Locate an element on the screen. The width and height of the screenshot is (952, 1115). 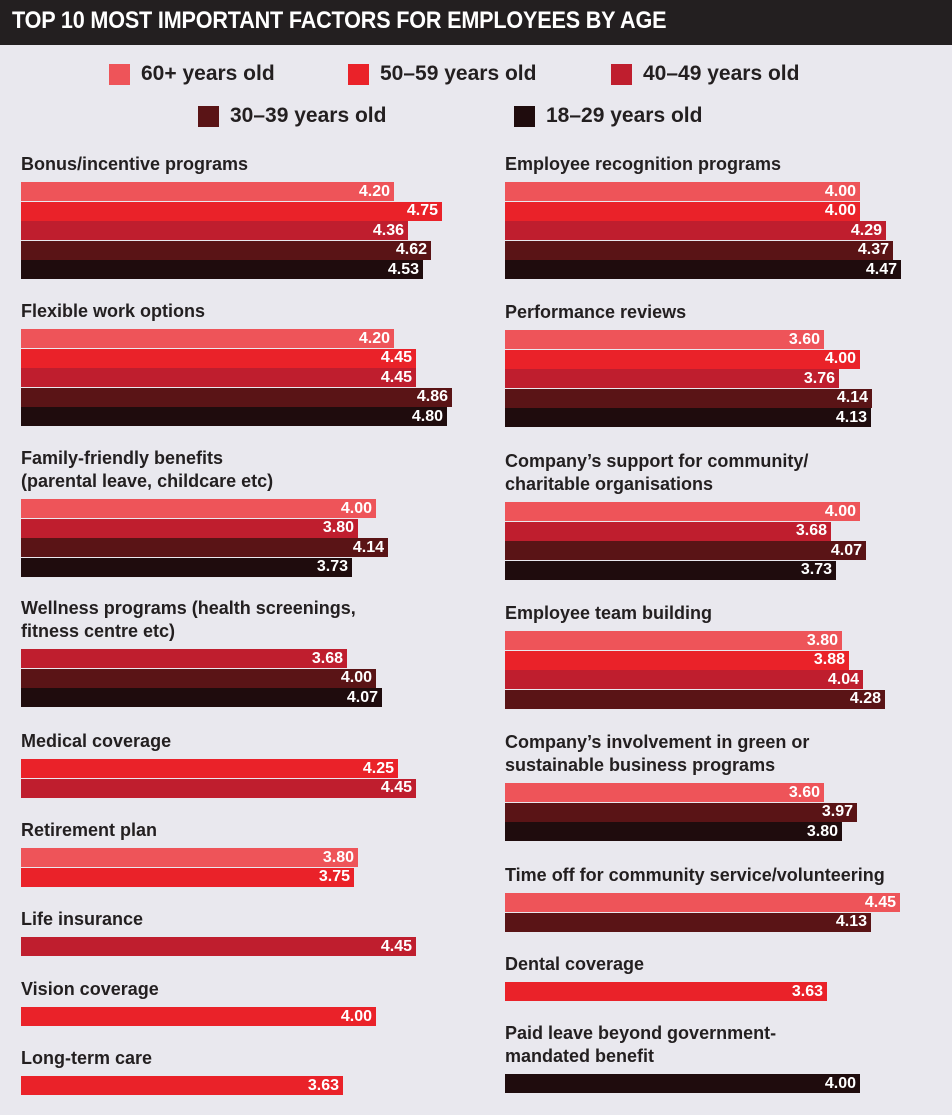
bar-value-label: 4.20 is located at coordinates (374, 338).